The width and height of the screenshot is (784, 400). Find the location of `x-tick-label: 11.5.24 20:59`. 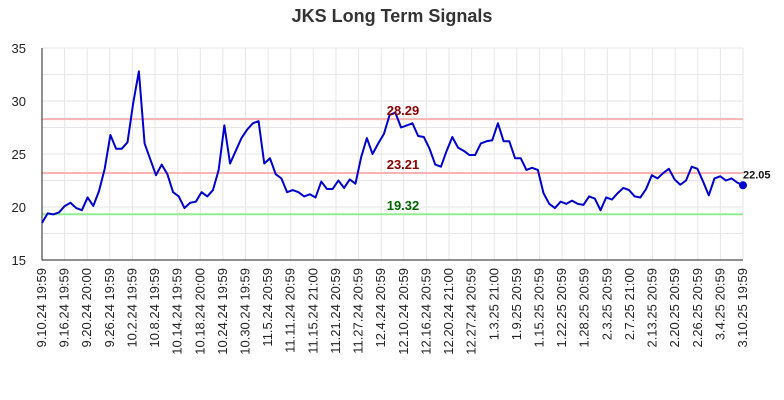

x-tick-label: 11.5.24 20:59 is located at coordinates (267, 307).